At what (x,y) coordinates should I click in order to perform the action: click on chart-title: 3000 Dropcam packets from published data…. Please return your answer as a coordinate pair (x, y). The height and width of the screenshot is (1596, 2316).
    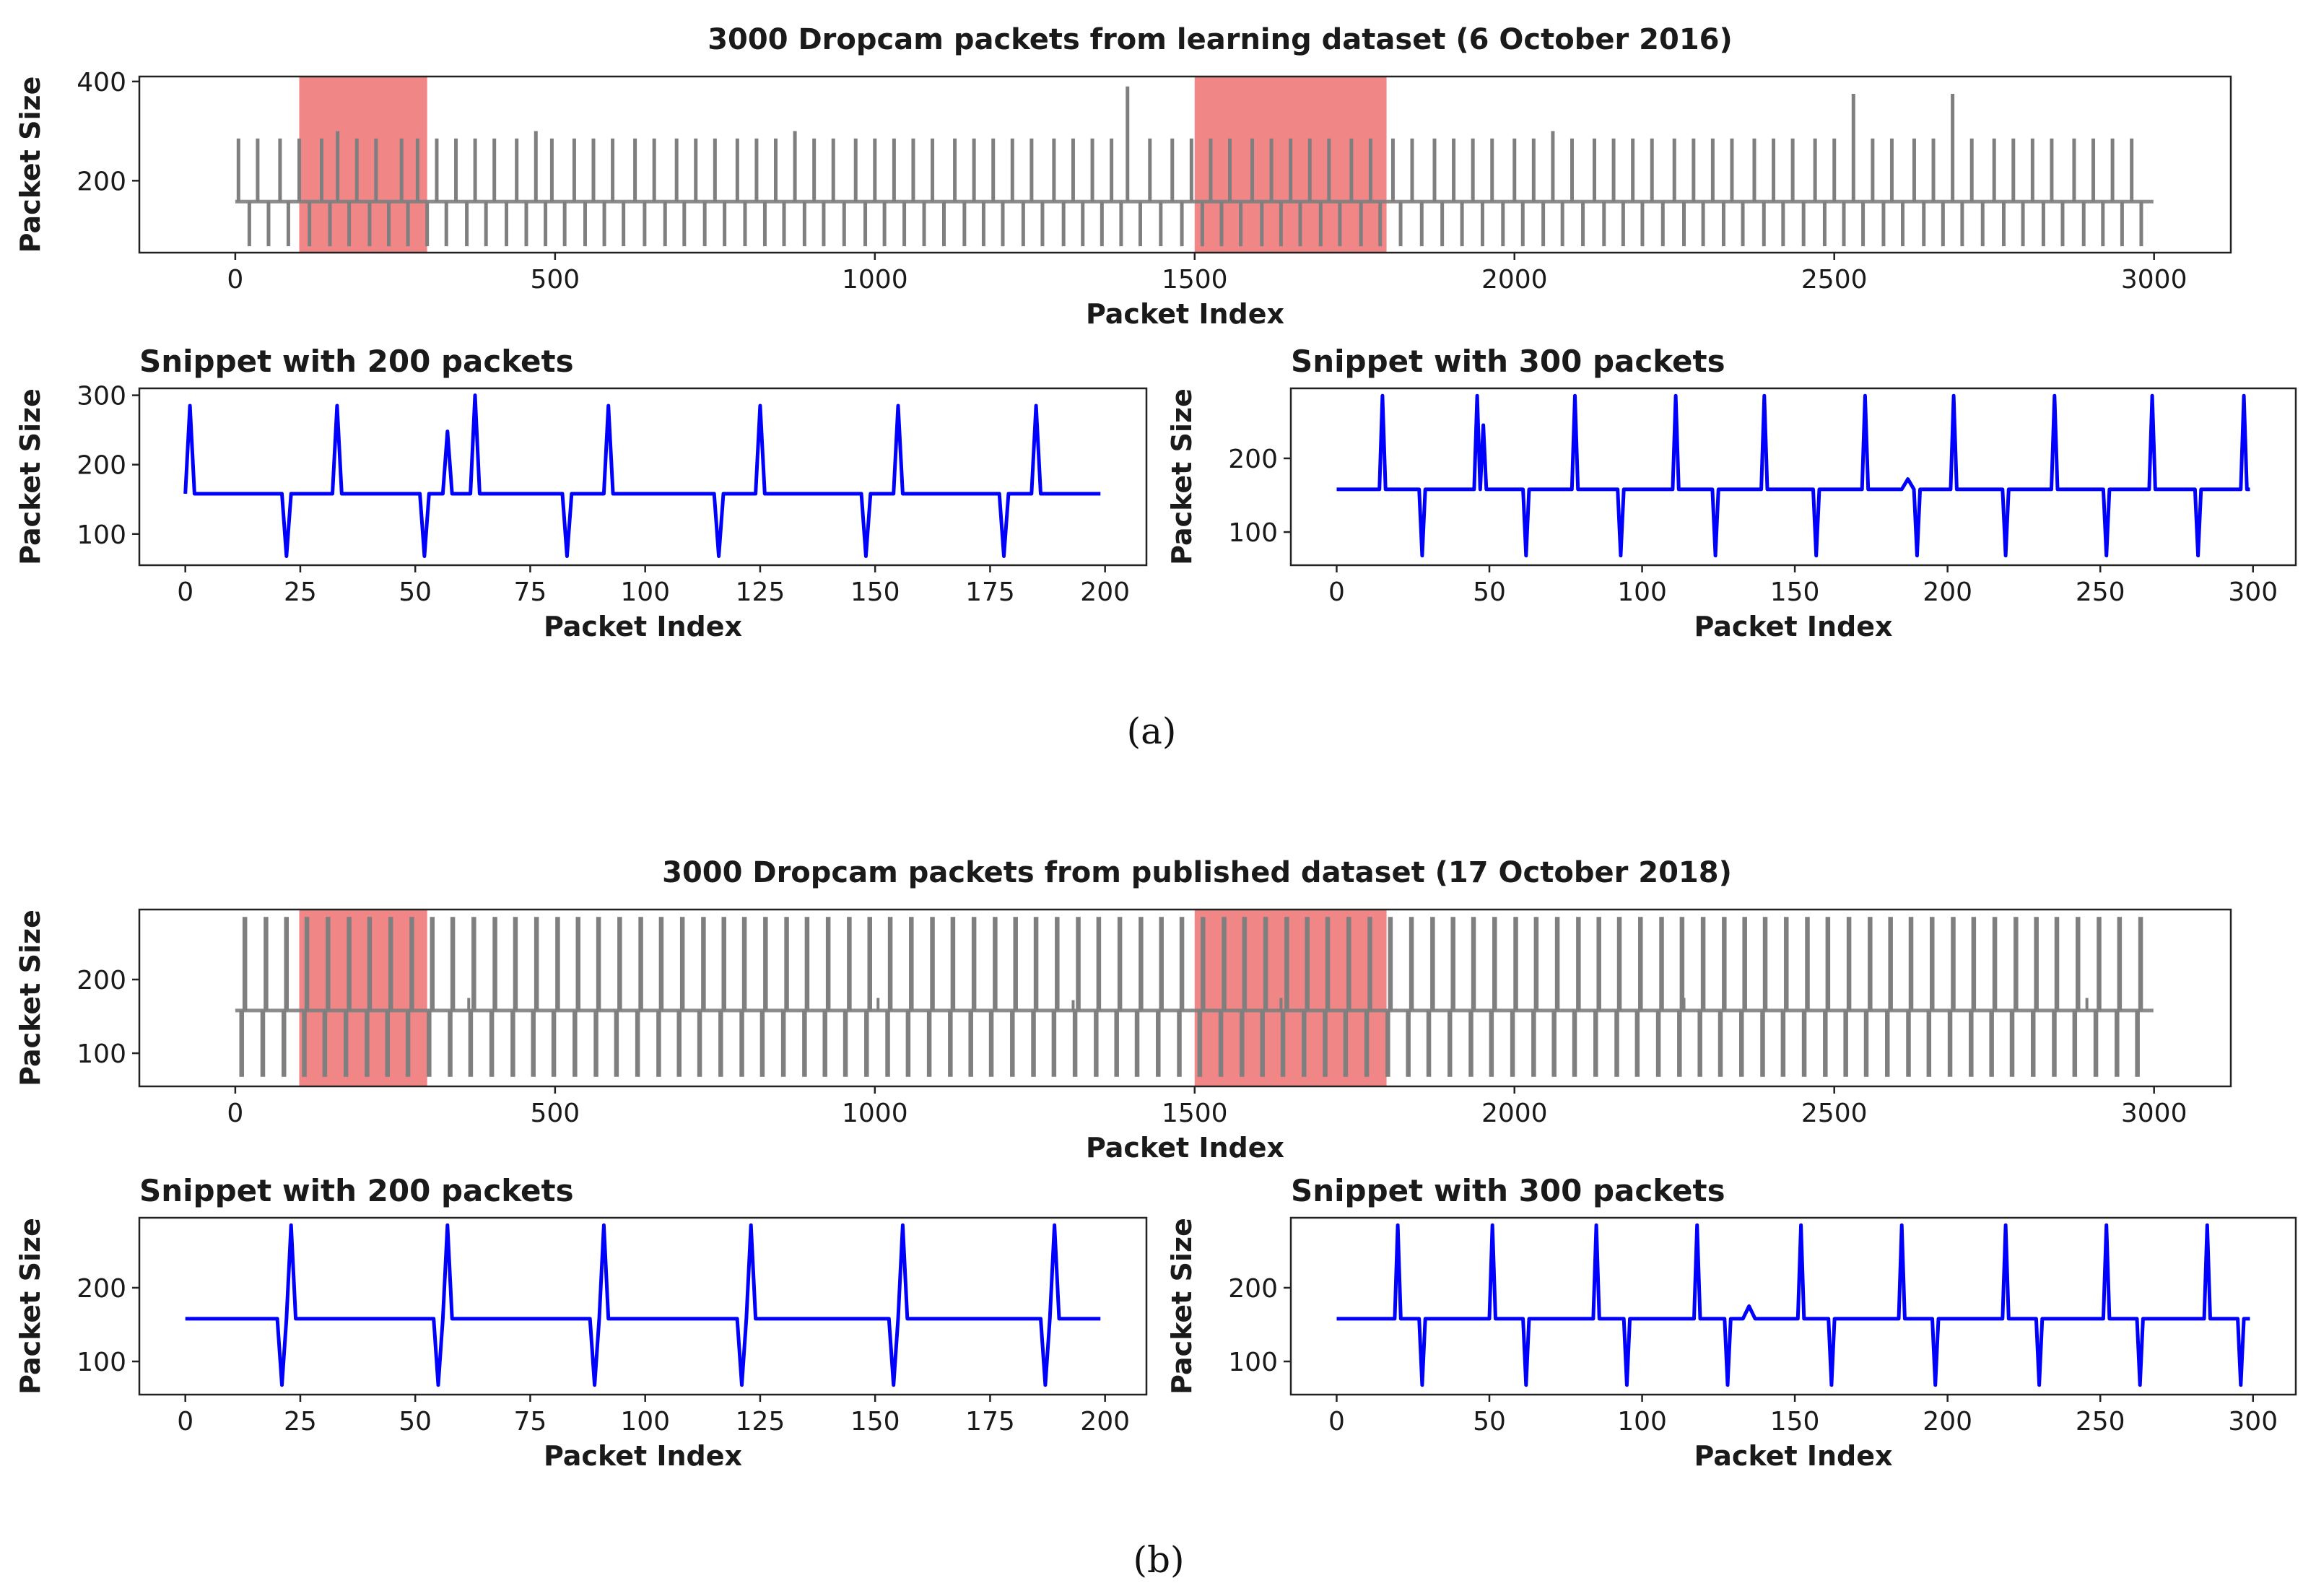
    Looking at the image, I should click on (1197, 873).